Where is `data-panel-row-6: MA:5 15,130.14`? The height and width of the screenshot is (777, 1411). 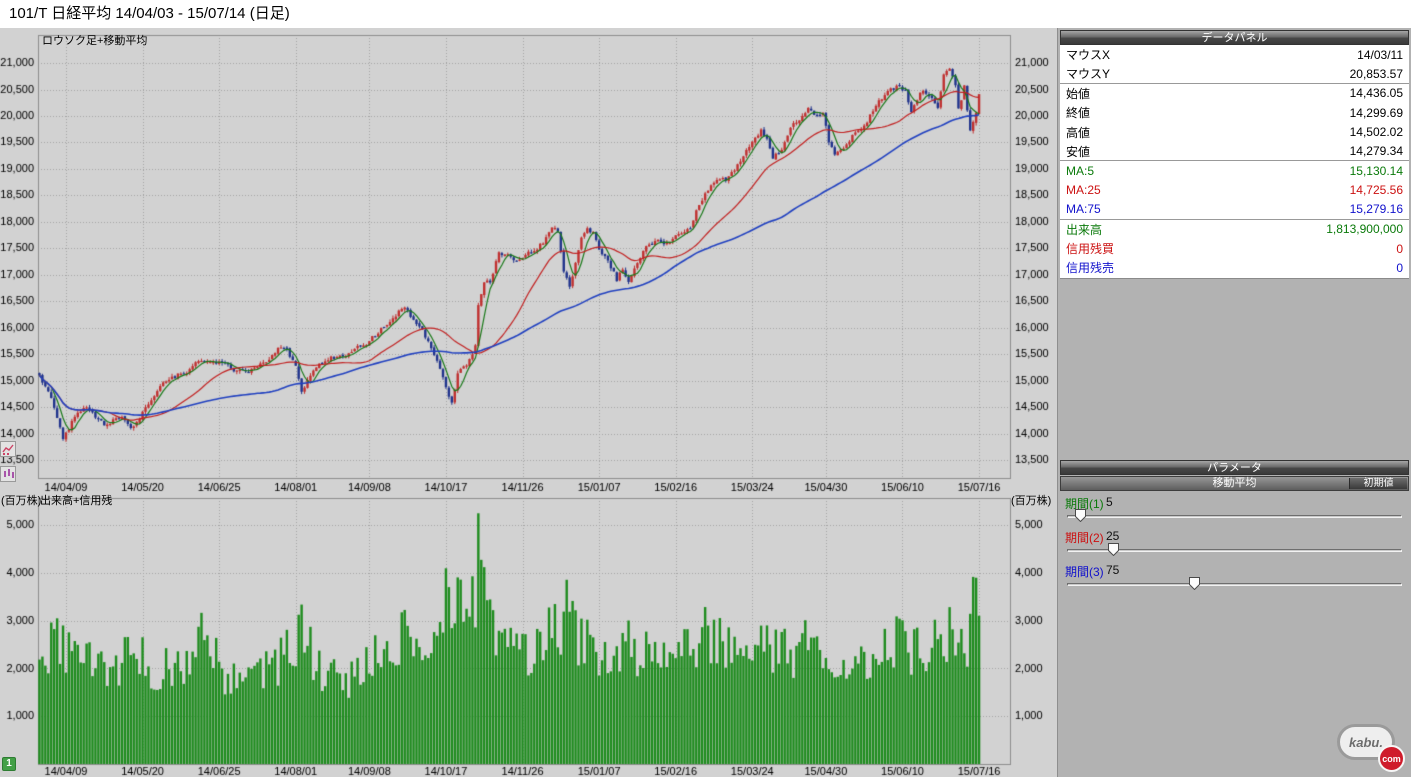 data-panel-row-6: MA:5 15,130.14 is located at coordinates (1234, 171).